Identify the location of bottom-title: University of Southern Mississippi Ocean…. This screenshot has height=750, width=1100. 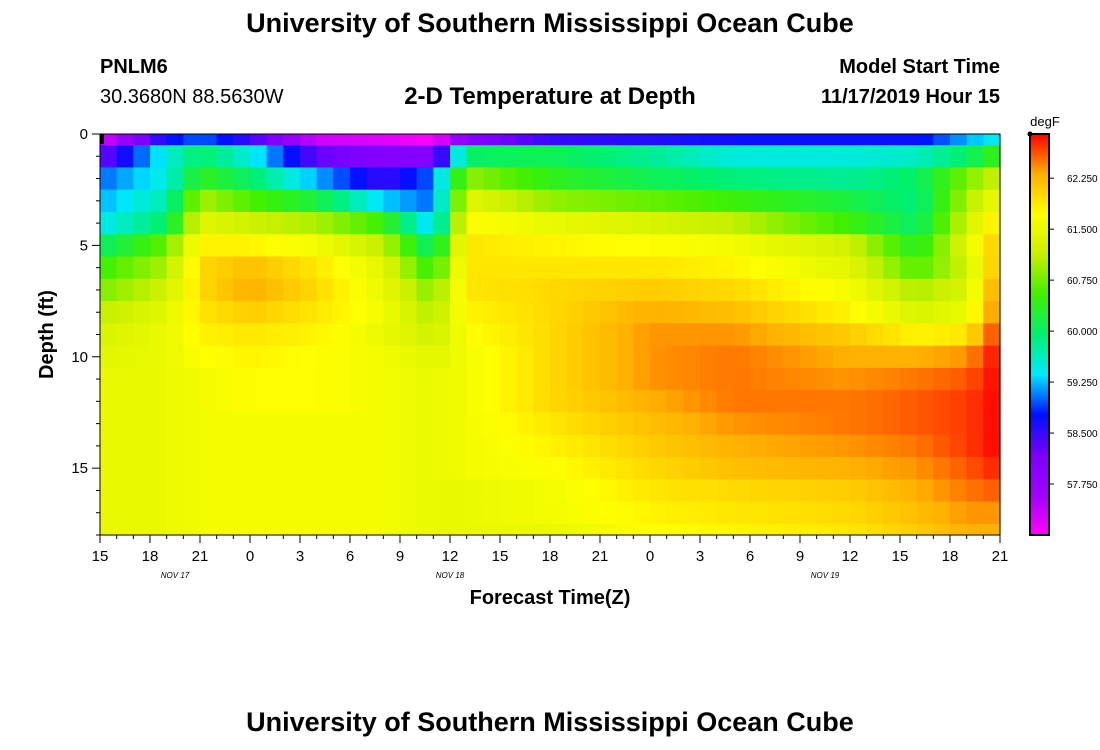
(550, 722).